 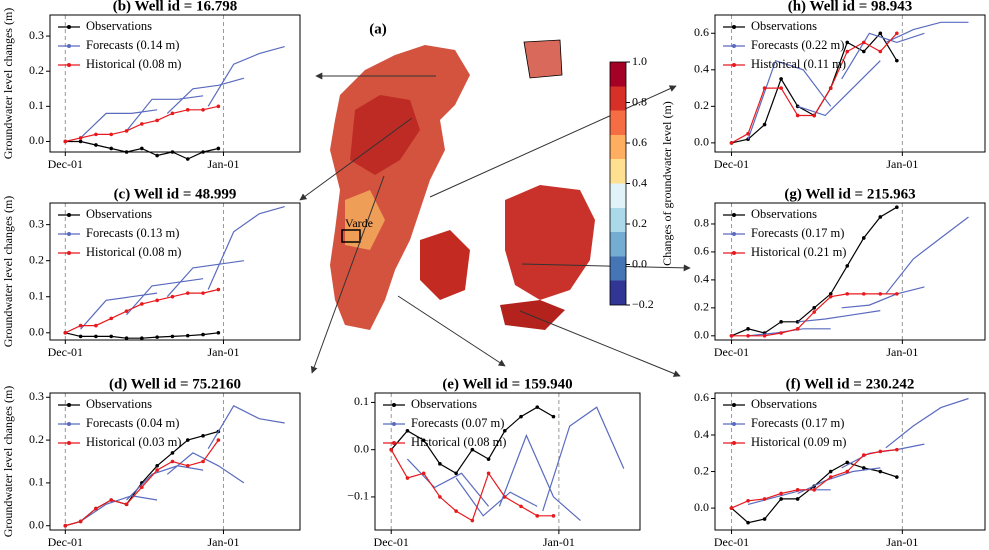 What do you see at coordinates (797, 423) in the screenshot?
I see `legend-label: Forecasts (0.17 m)` at bounding box center [797, 423].